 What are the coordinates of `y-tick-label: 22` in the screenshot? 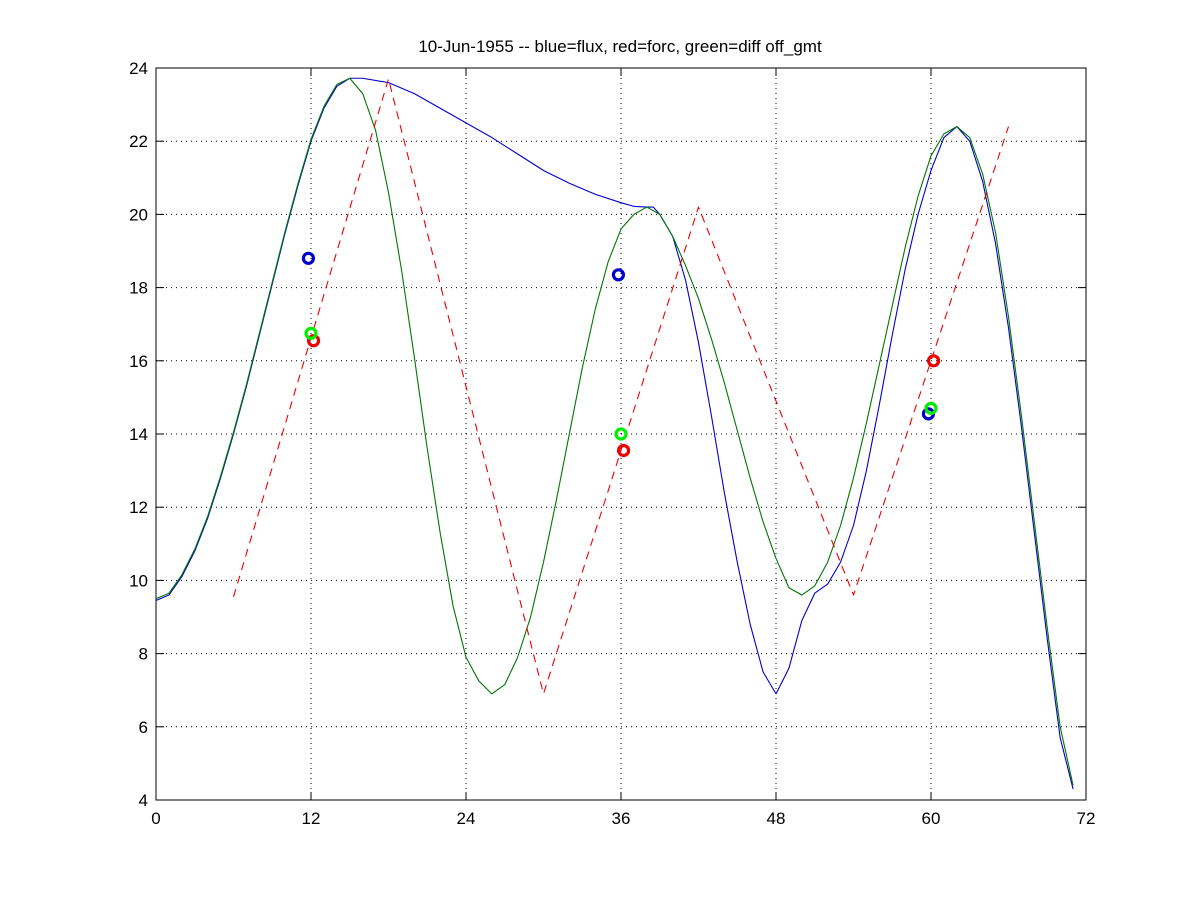 It's located at (138, 141).